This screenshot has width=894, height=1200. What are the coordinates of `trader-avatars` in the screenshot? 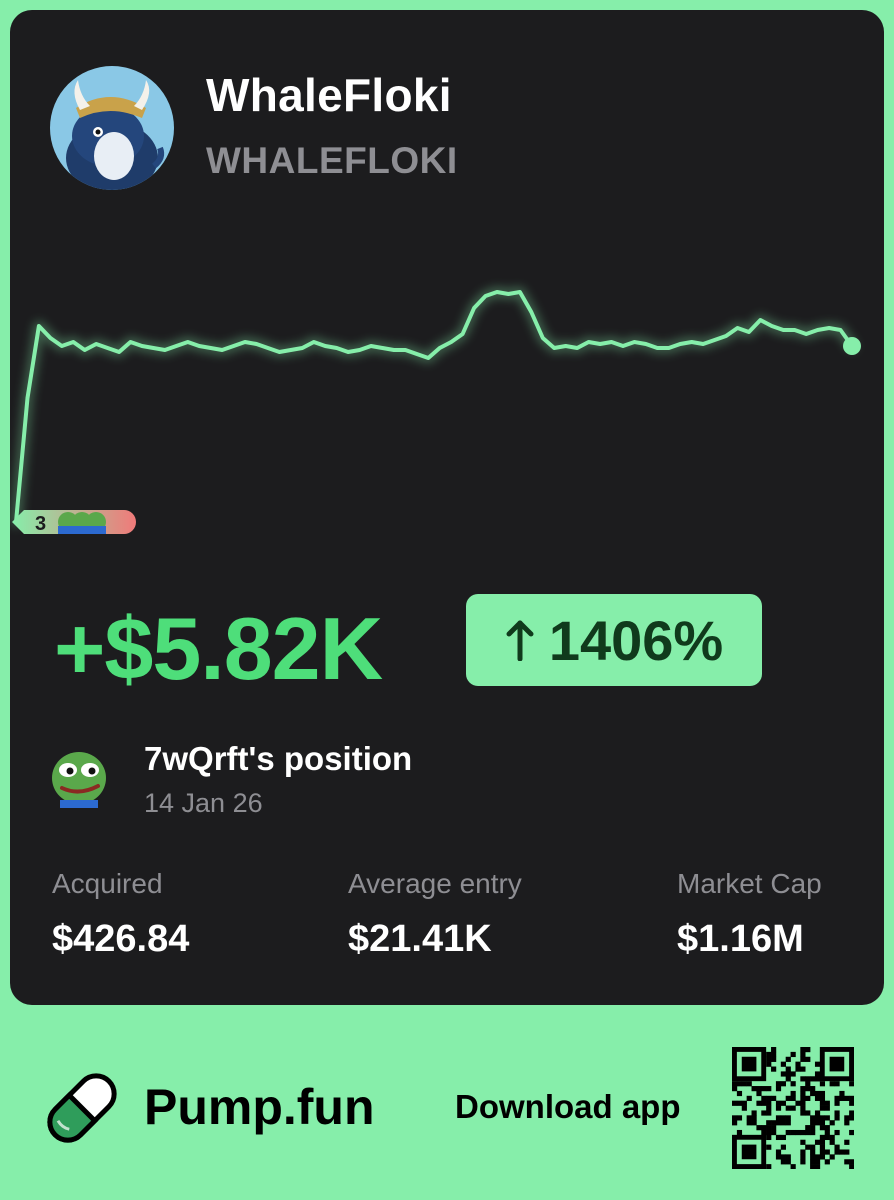 It's located at (82, 523).